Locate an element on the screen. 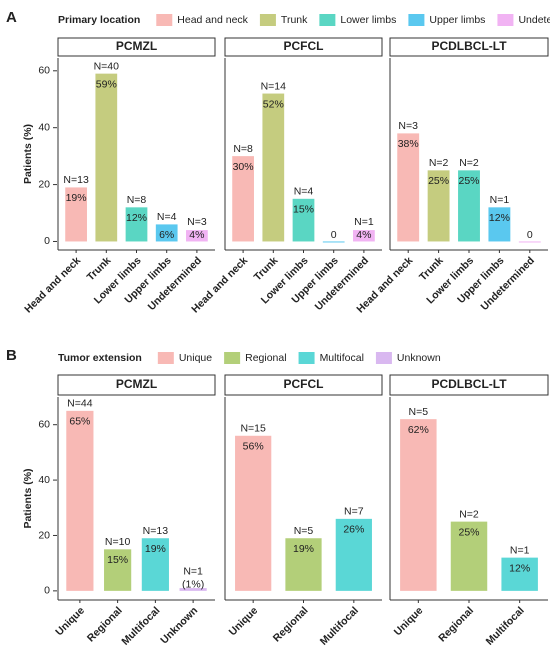  x-tick-label: Undetermined is located at coordinates (507, 284).